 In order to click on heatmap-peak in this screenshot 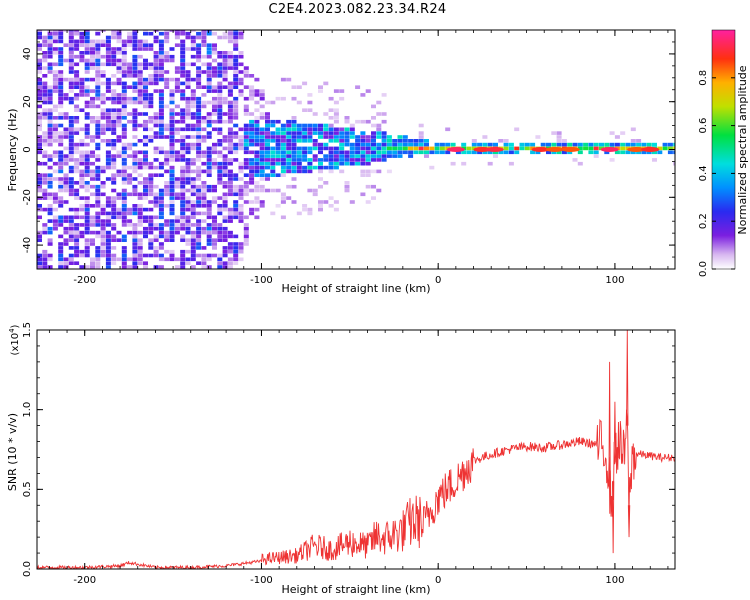, I will do `click(570, 149)`.